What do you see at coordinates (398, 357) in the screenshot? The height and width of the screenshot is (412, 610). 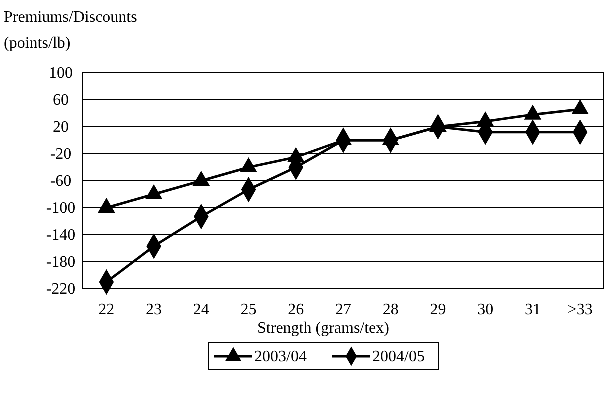 I see `legend-label: 2004/05` at bounding box center [398, 357].